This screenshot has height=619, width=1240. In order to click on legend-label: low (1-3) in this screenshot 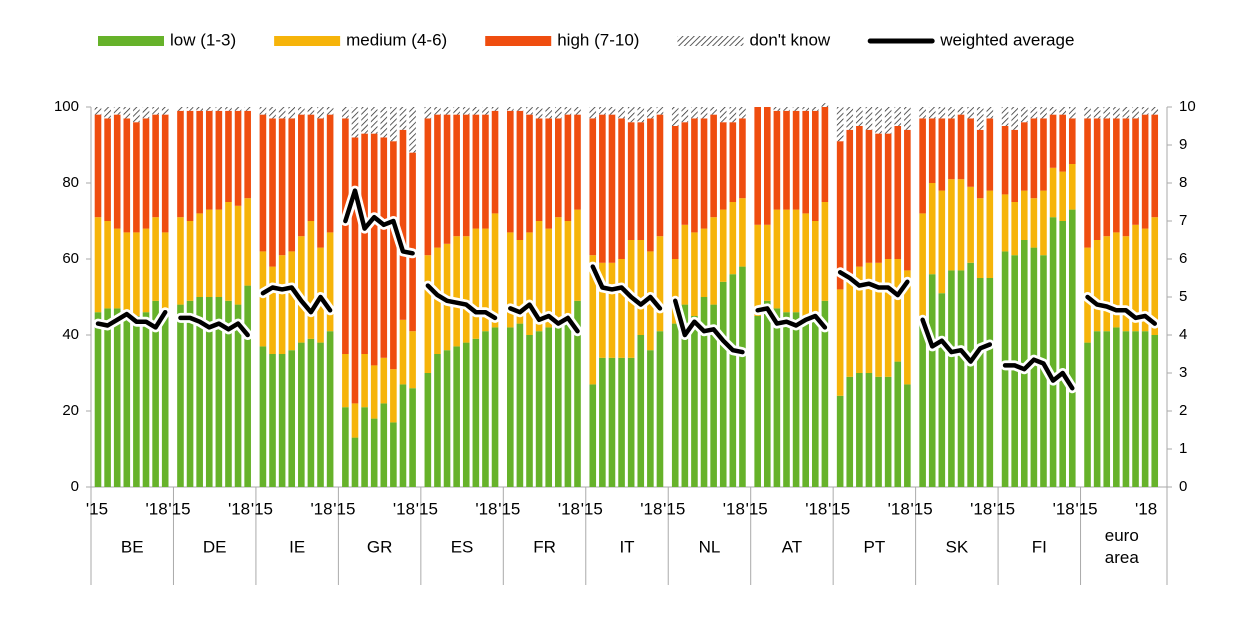, I will do `click(203, 39)`.